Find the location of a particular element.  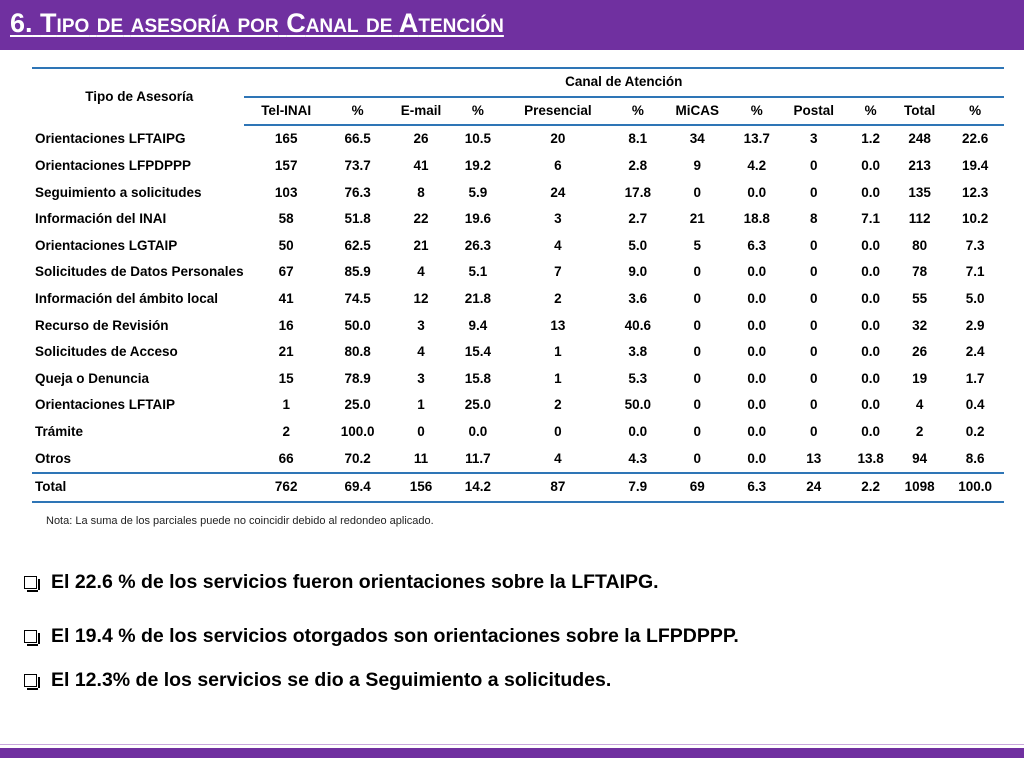

row-label: Seguimiento a solicitudes is located at coordinates (118, 192).